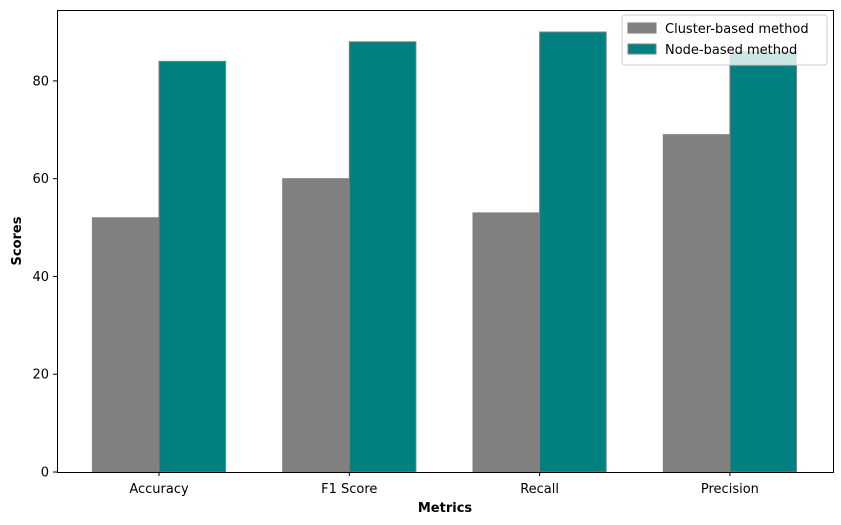 The width and height of the screenshot is (841, 525). I want to click on bar-node-based-method-f1-score, so click(382, 257).